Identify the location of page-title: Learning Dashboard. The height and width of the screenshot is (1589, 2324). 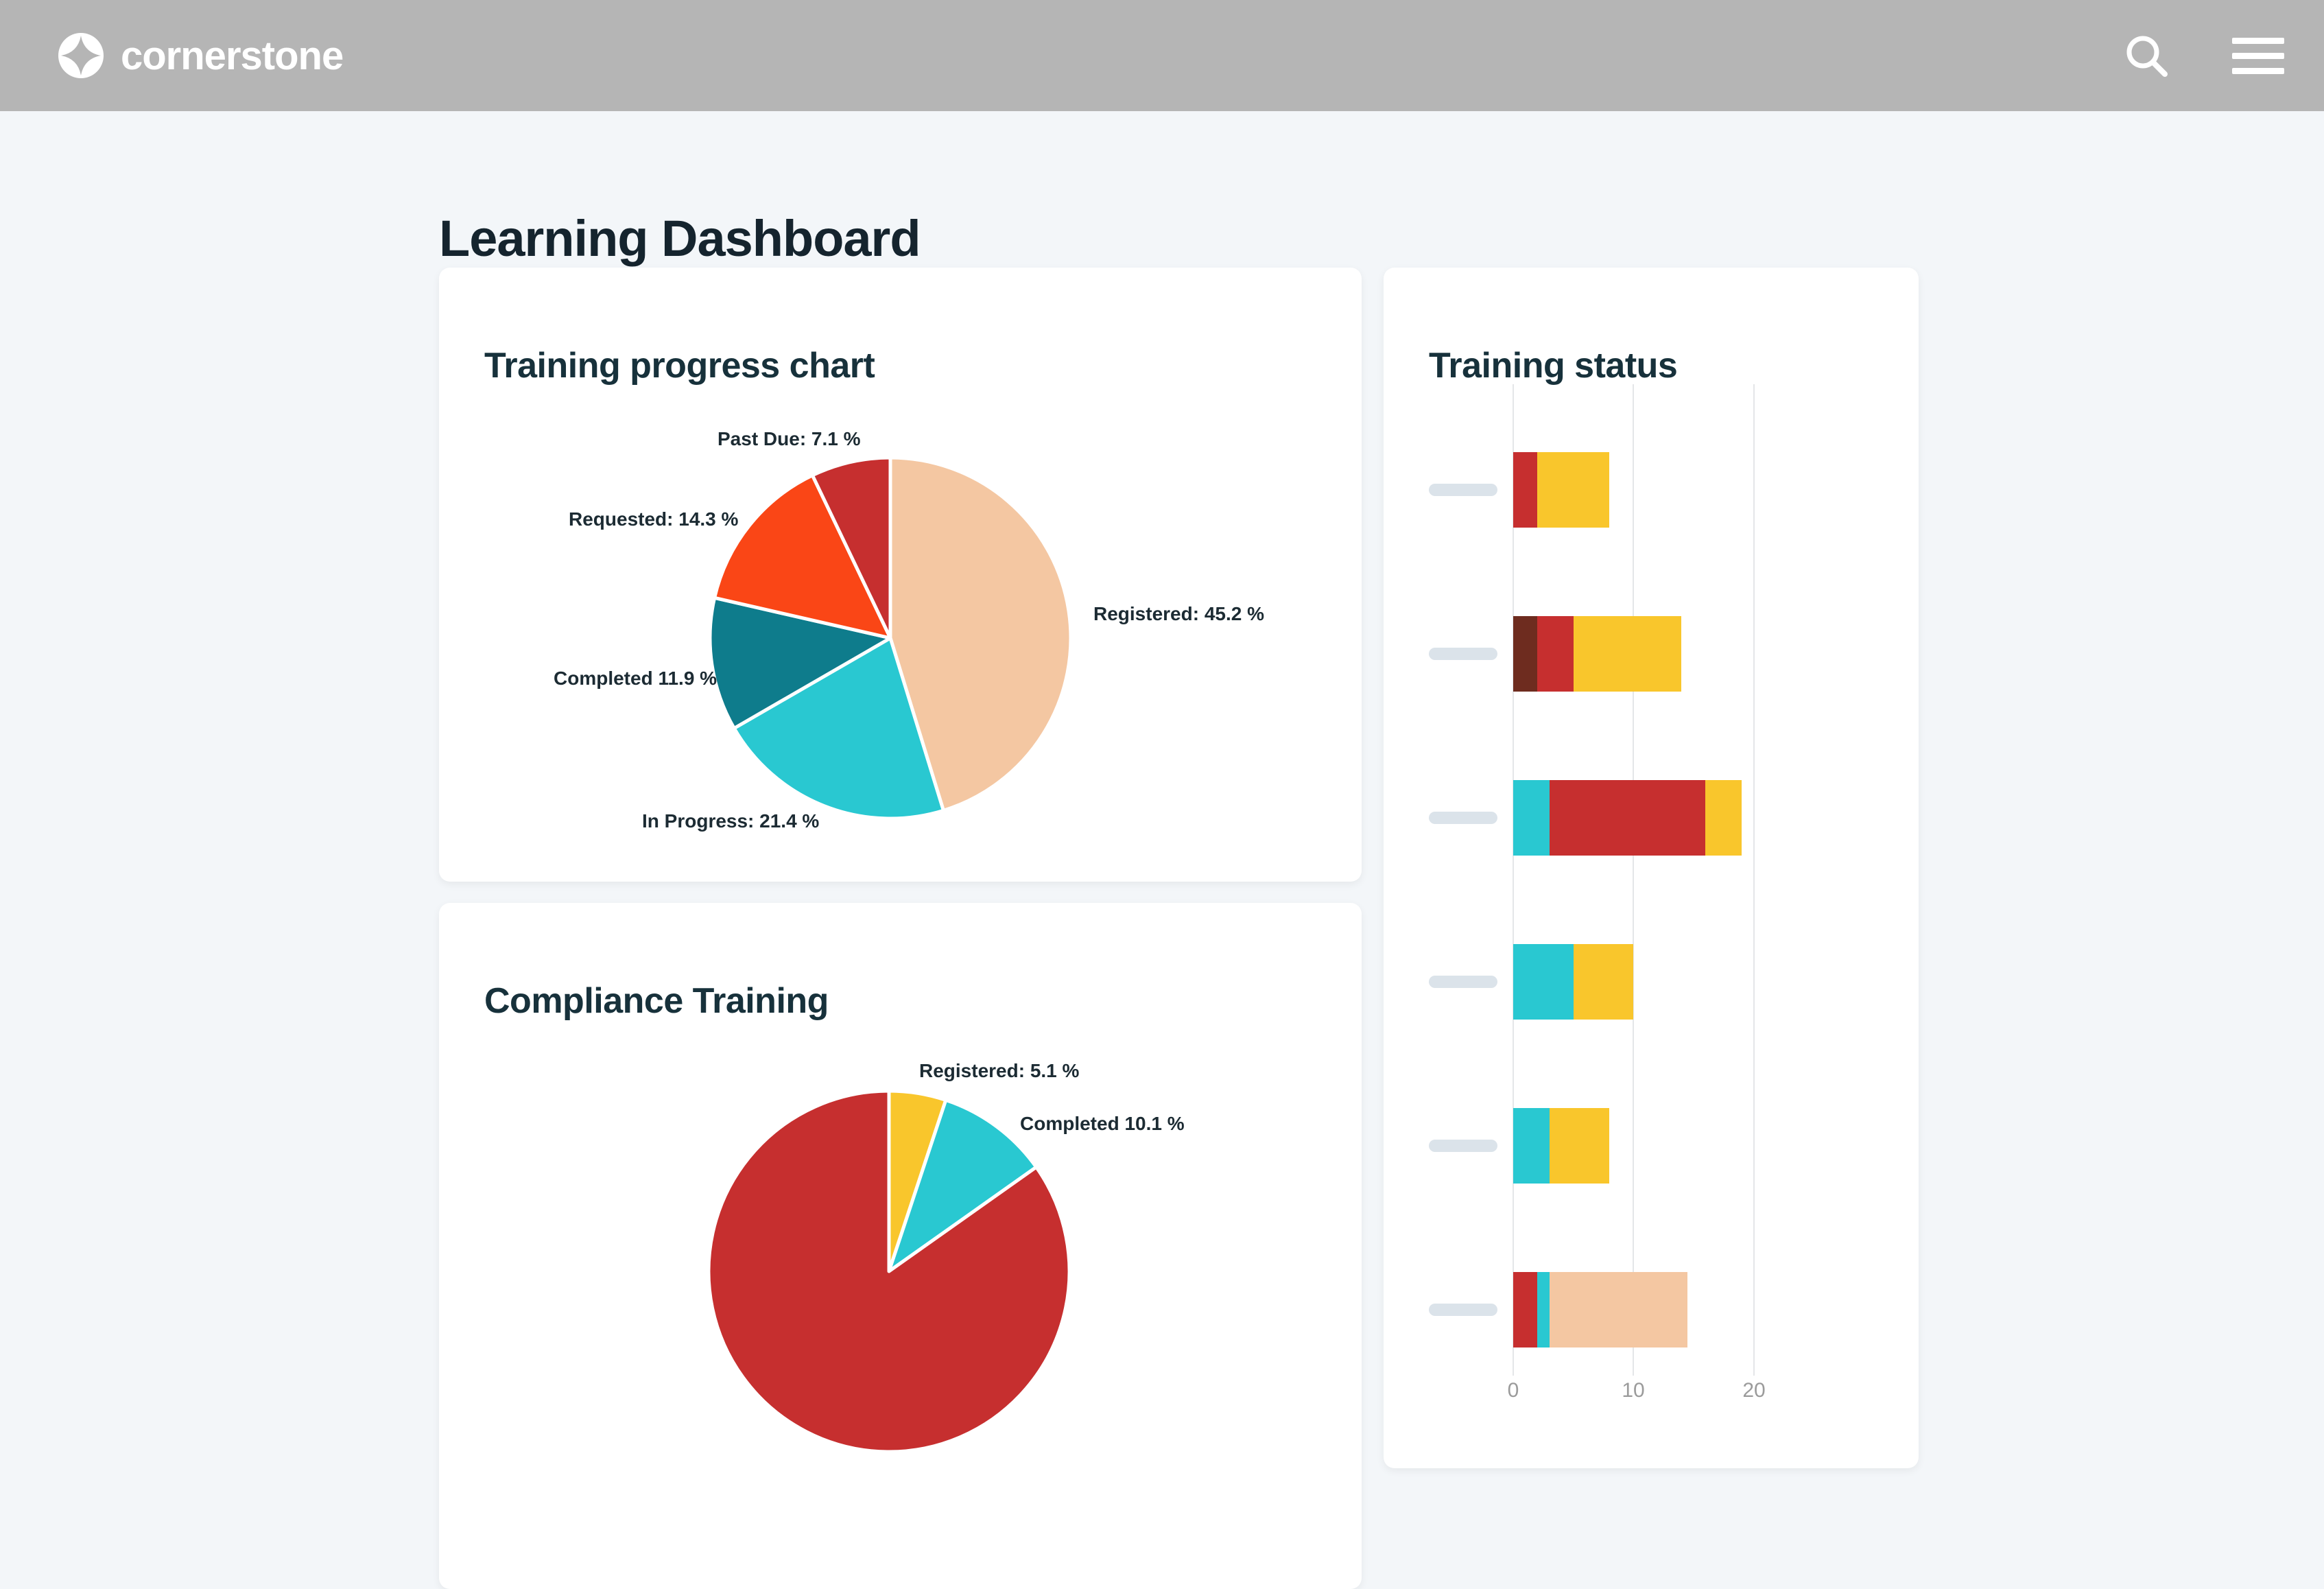
(680, 238).